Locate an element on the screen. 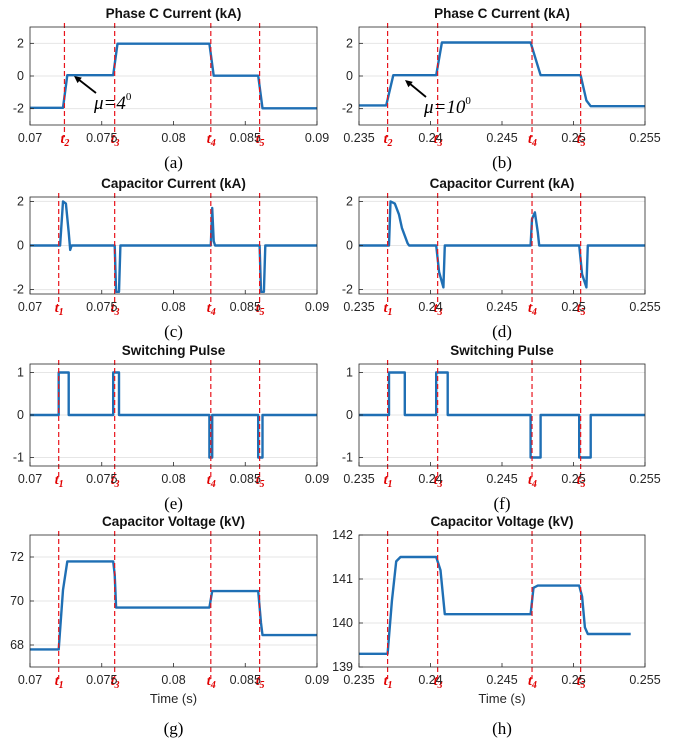 This screenshot has width=676, height=747. x-tick-label: 0.07 is located at coordinates (30, 479).